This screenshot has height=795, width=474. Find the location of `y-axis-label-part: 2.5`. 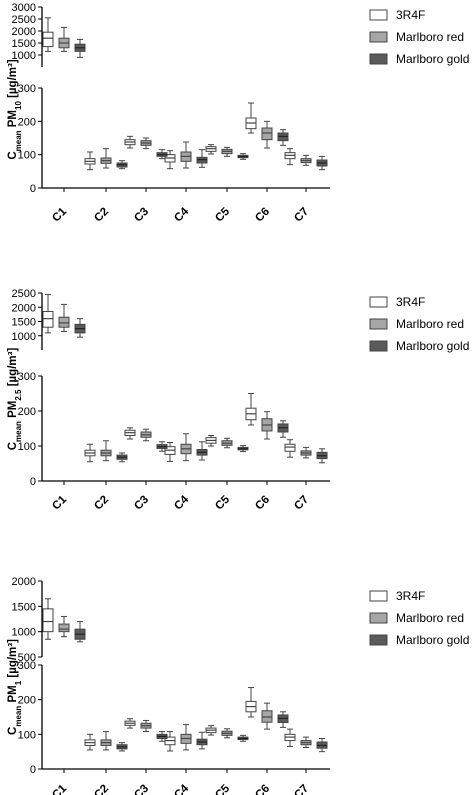

y-axis-label-part: 2.5 is located at coordinates (18, 395).